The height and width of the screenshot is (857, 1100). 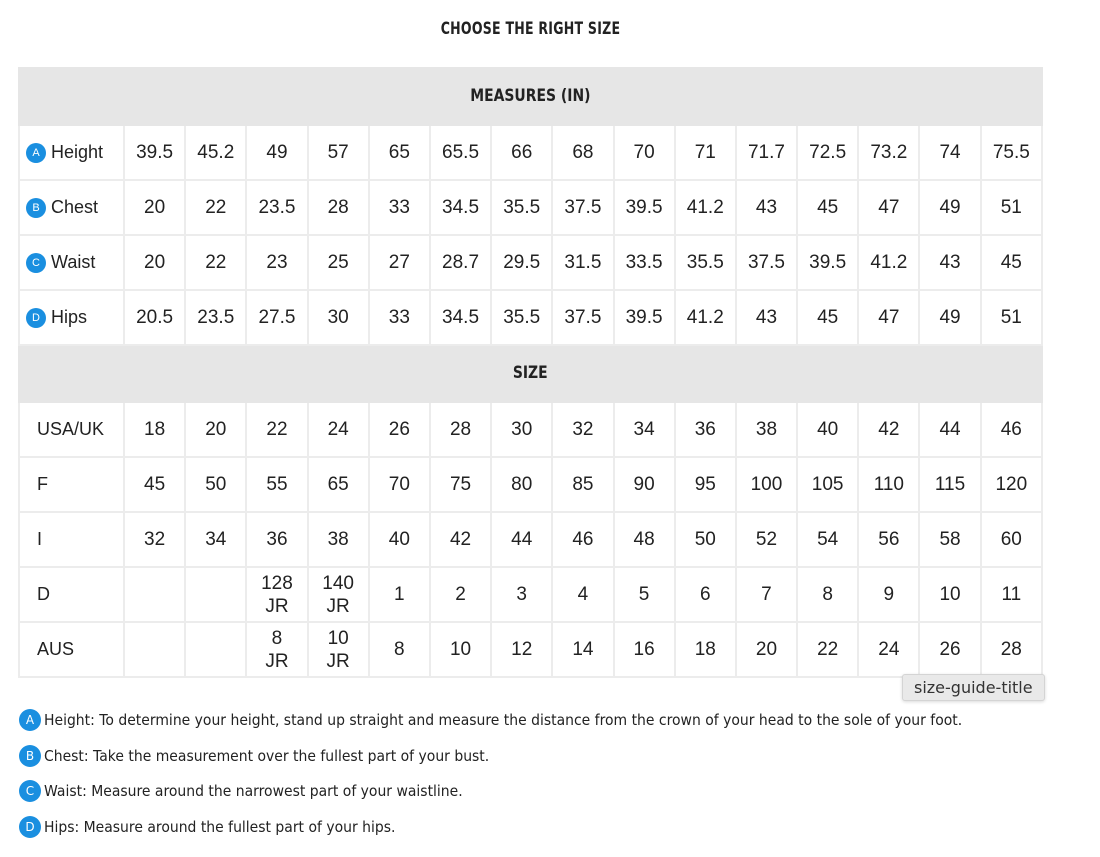 What do you see at coordinates (522, 484) in the screenshot?
I see `table-cell: 80` at bounding box center [522, 484].